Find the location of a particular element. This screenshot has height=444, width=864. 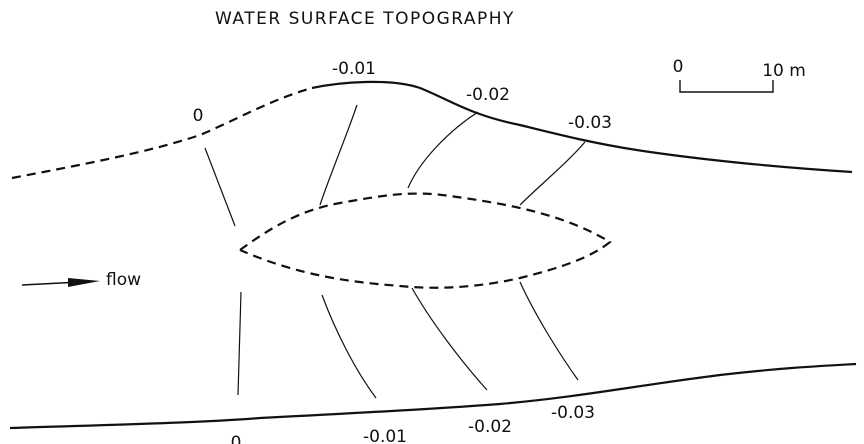

title: WATER SURFACE TOPOGRAPHY is located at coordinates (365, 19).